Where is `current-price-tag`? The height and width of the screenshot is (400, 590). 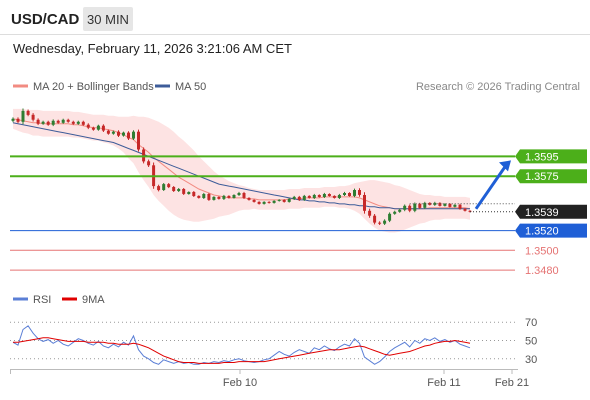 current-price-tag is located at coordinates (551, 211).